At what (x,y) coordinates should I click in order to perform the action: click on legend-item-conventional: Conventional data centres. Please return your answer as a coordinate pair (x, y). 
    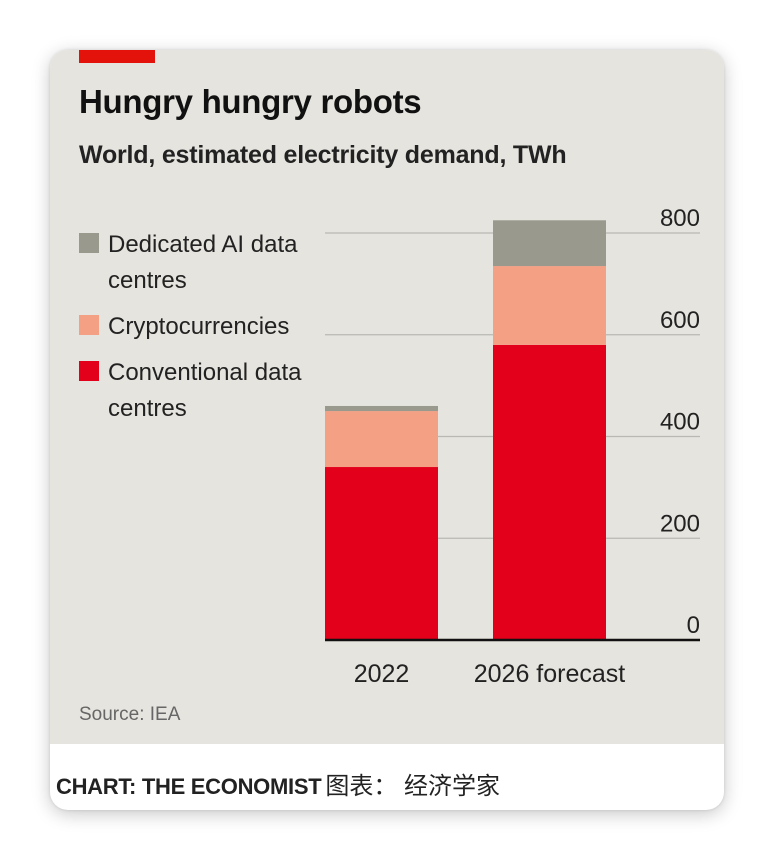
    Looking at the image, I should click on (193, 391).